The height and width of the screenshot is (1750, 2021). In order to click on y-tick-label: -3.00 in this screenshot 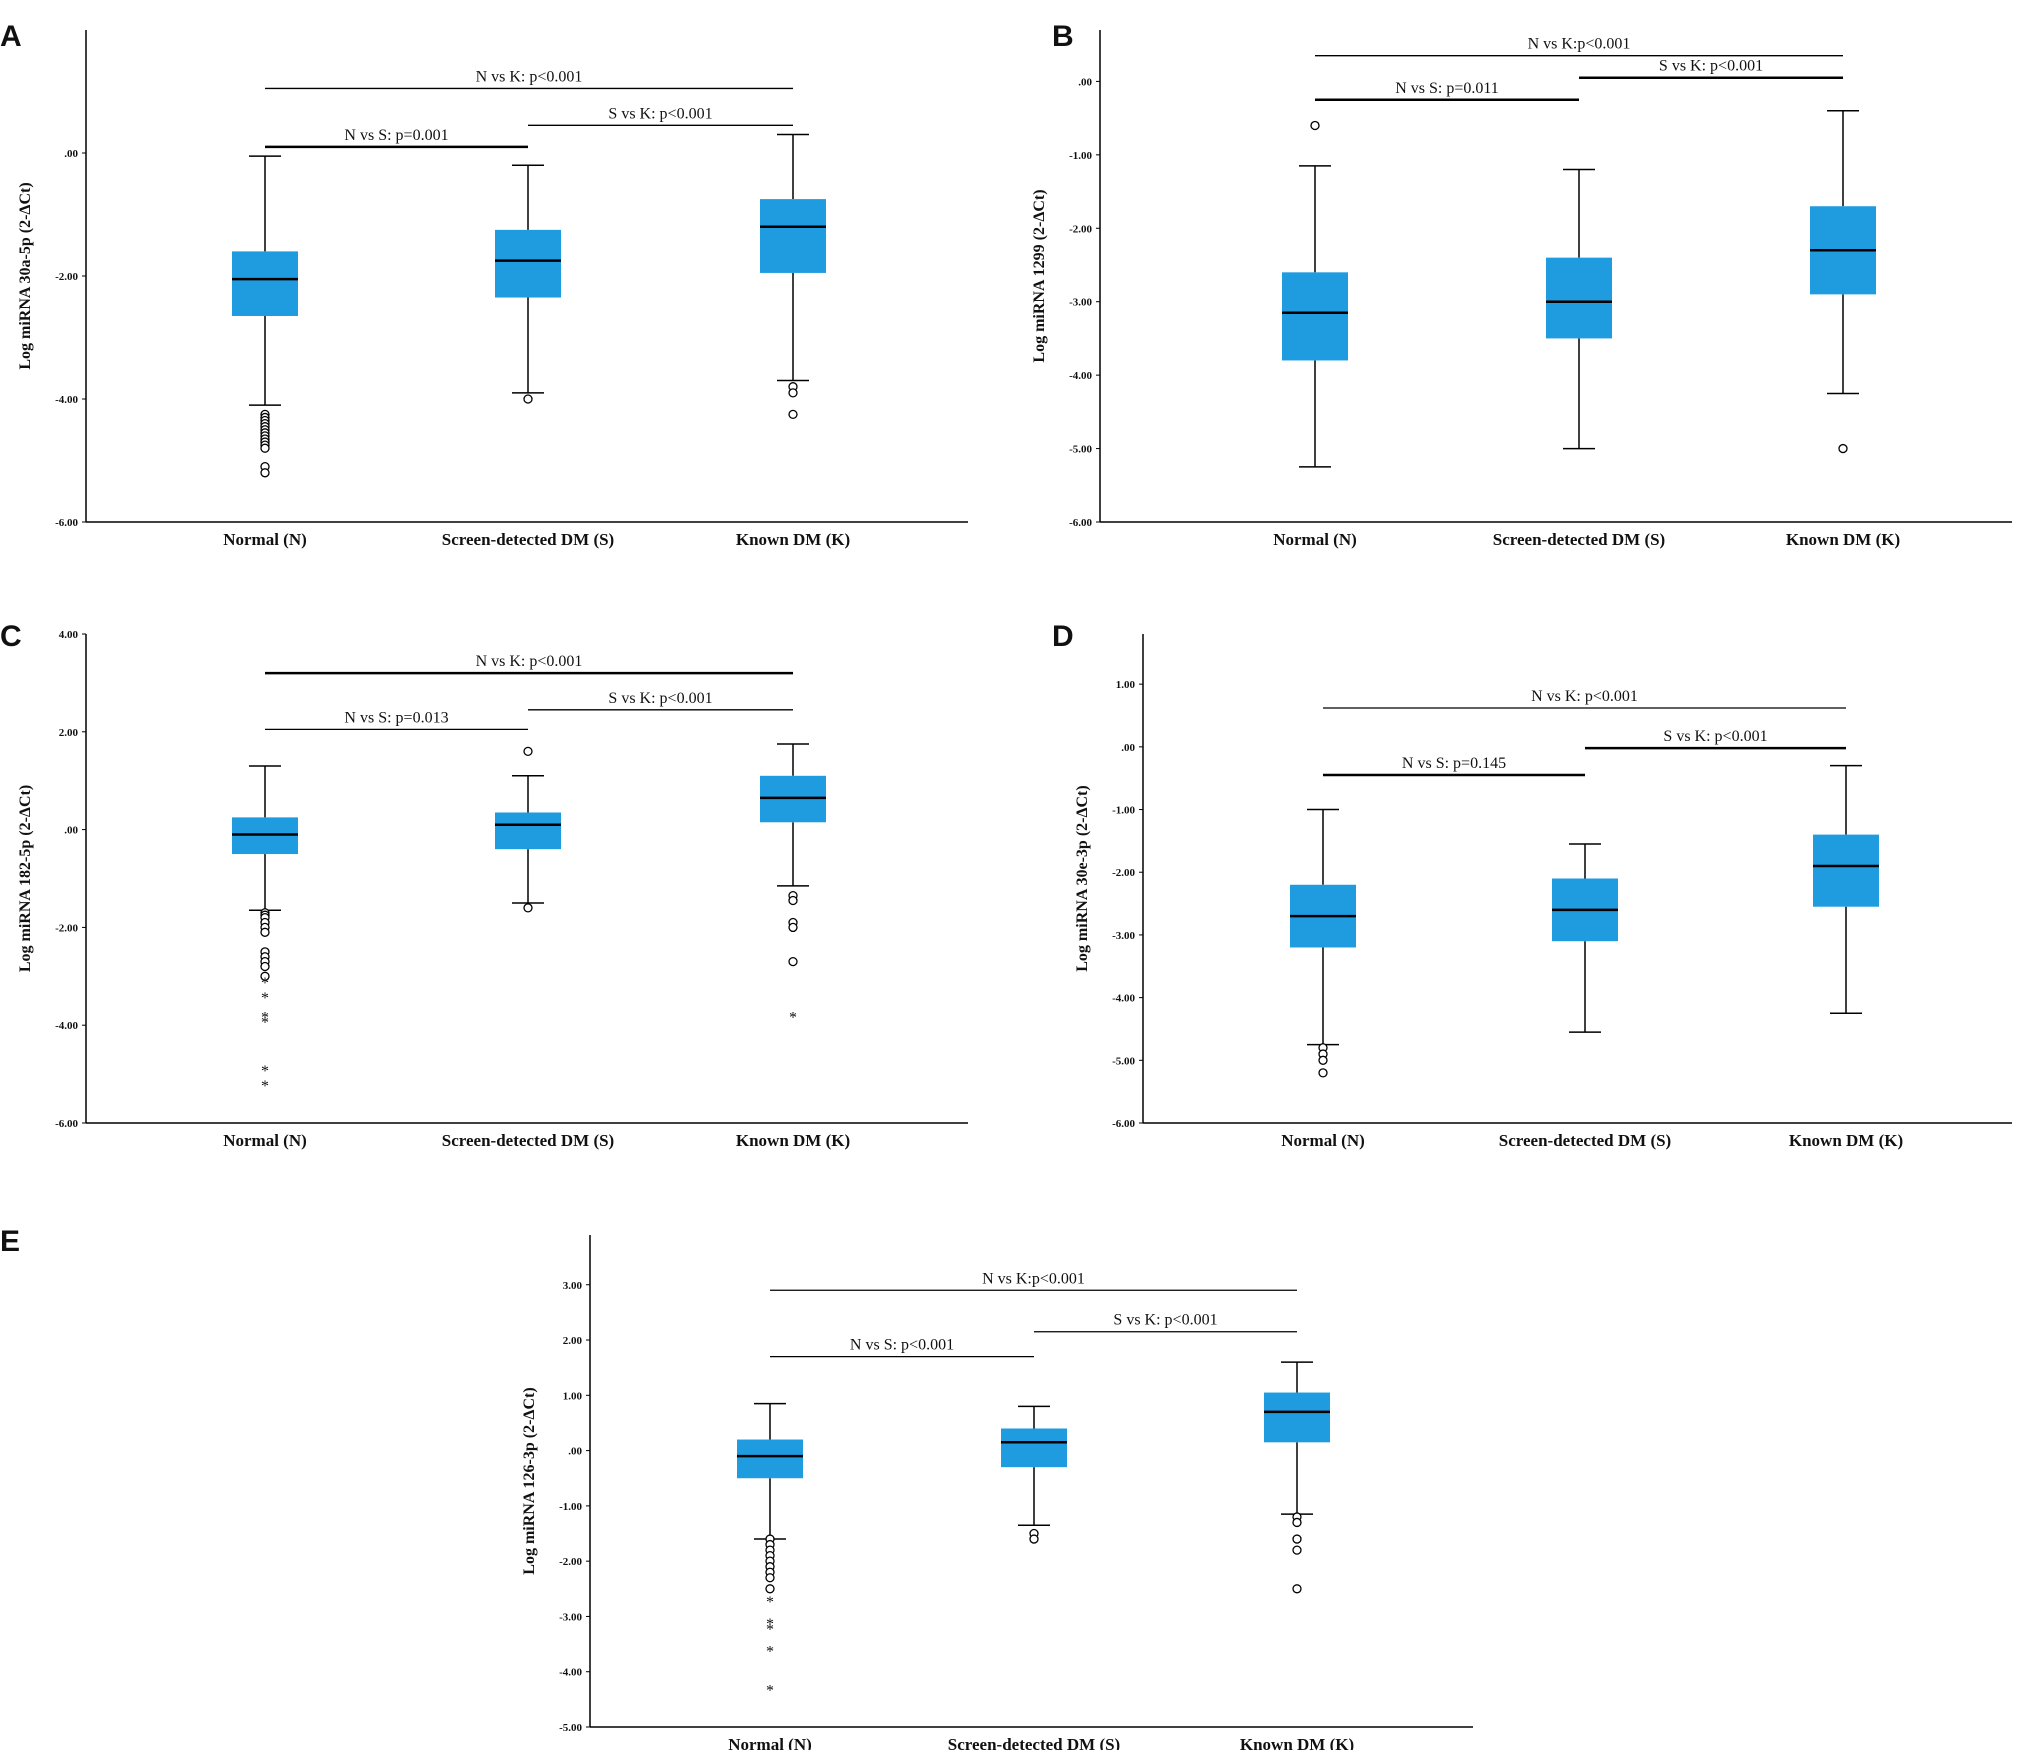, I will do `click(1080, 303)`.